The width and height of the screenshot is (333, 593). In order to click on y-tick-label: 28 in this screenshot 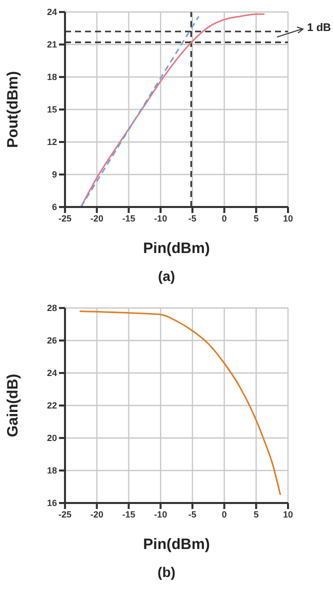, I will do `click(51, 308)`.